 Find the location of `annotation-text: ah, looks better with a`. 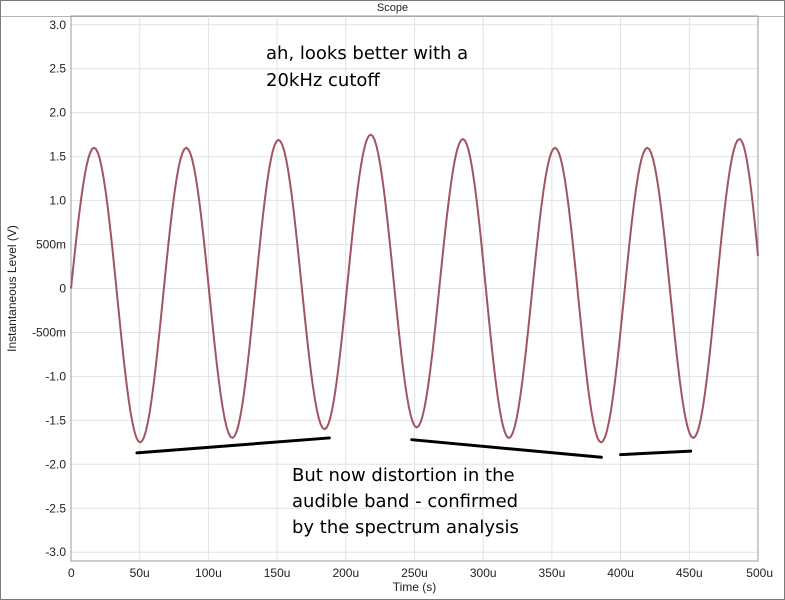

annotation-text: ah, looks better with a is located at coordinates (367, 53).